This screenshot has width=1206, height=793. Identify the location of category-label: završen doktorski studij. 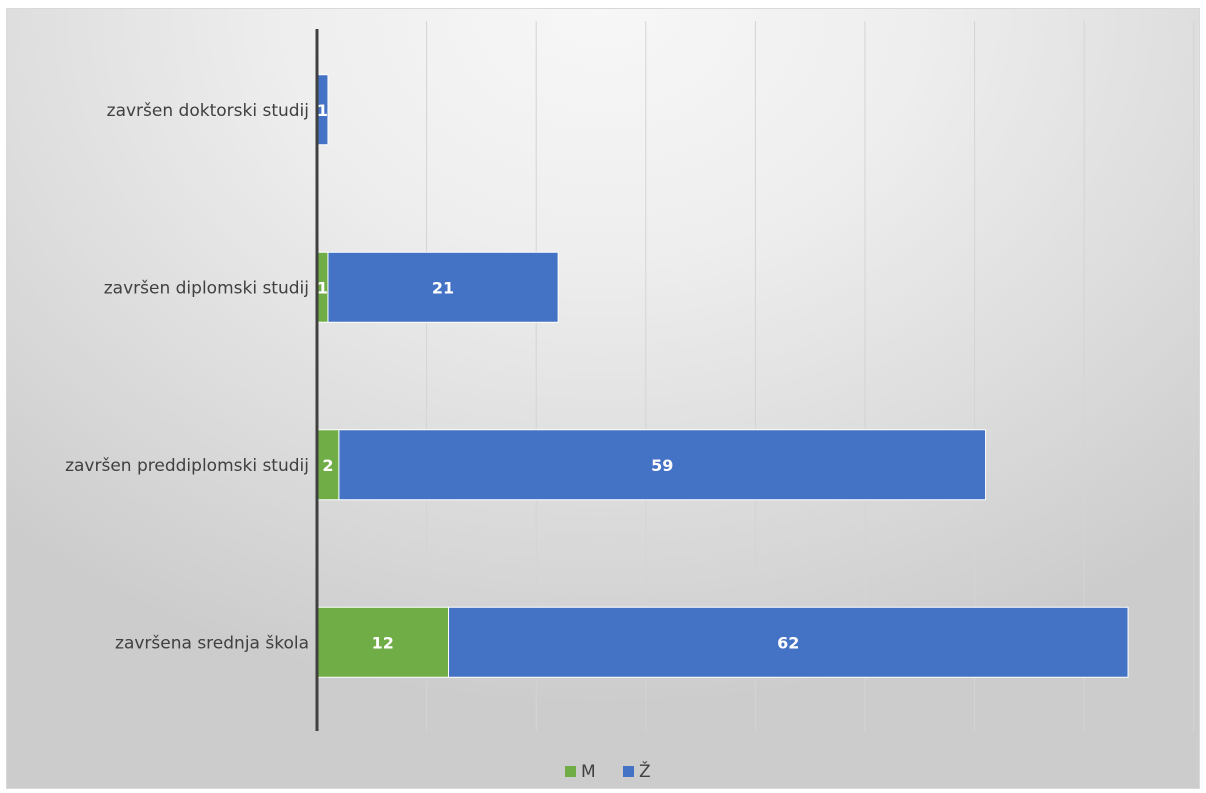
(208, 111).